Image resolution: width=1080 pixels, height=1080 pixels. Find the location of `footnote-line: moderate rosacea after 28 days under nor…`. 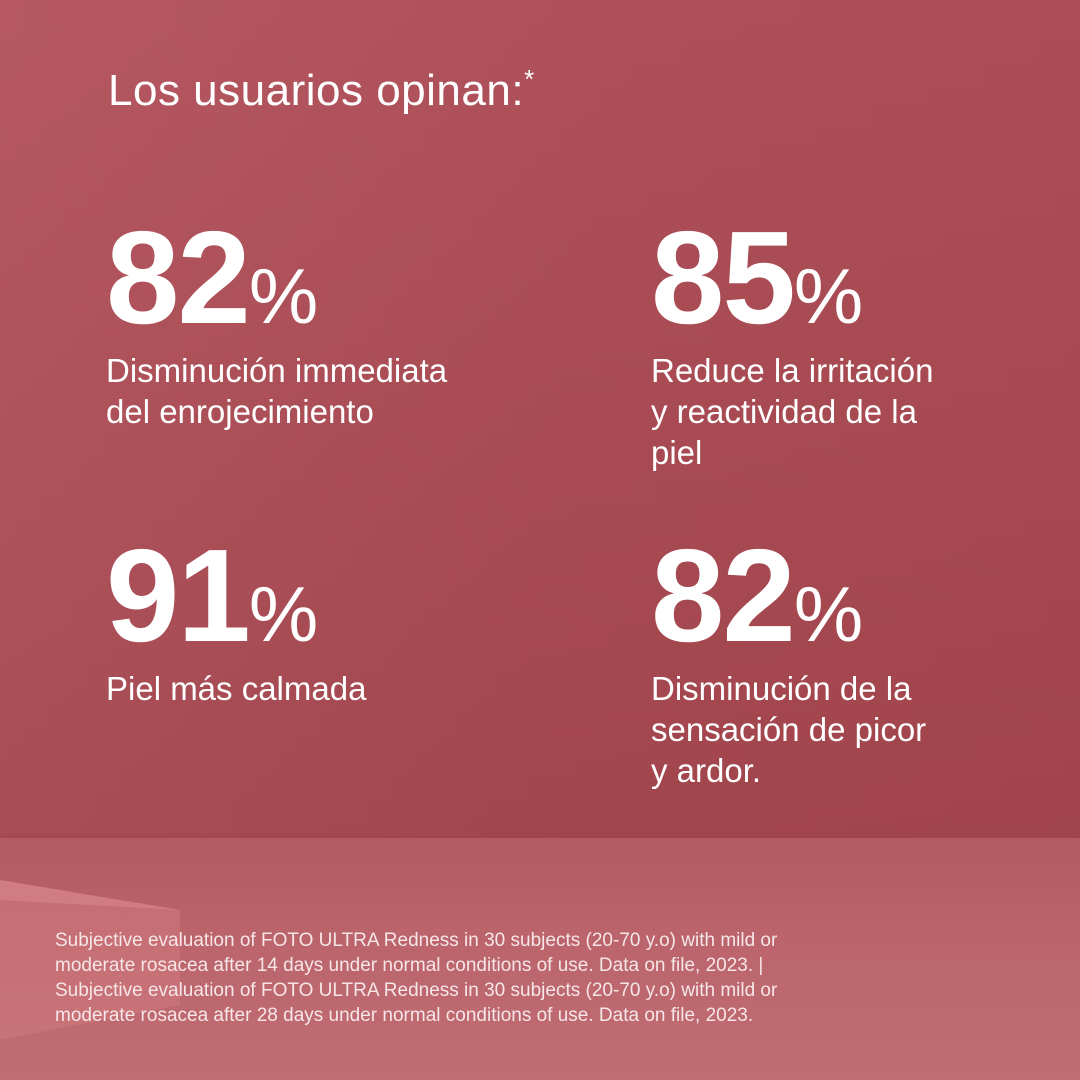

footnote-line: moderate rosacea after 28 days under nor… is located at coordinates (404, 1015).